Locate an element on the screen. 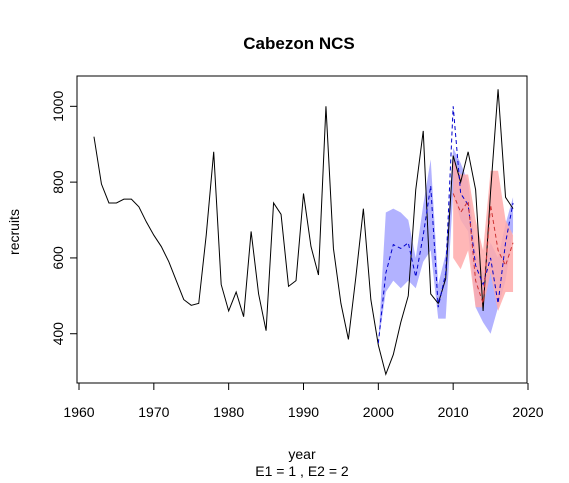 The image size is (569, 483). y-tick-label: 1000 is located at coordinates (58, 106).